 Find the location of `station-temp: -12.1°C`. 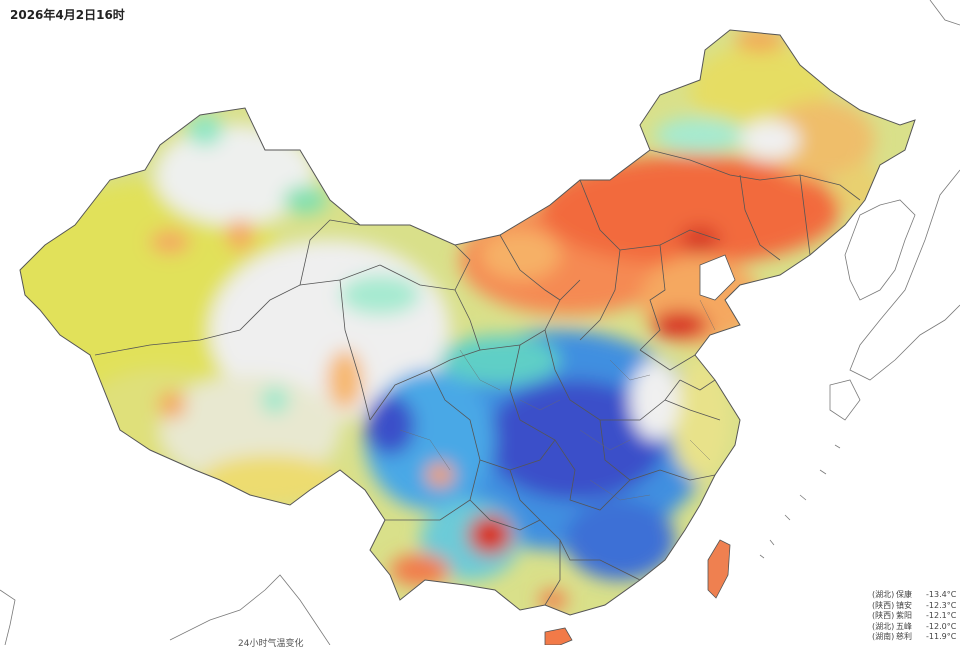

station-temp: -12.1°C is located at coordinates (941, 616).